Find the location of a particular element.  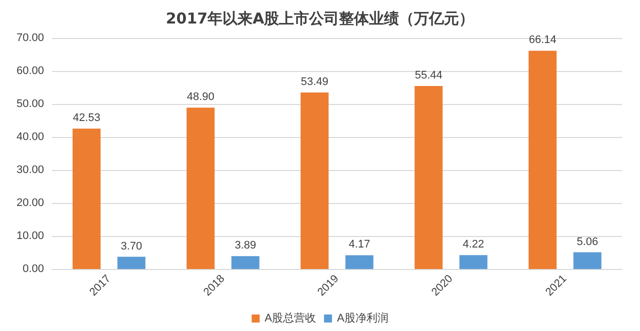

y-tick-label: 10.00 is located at coordinates (30, 236).